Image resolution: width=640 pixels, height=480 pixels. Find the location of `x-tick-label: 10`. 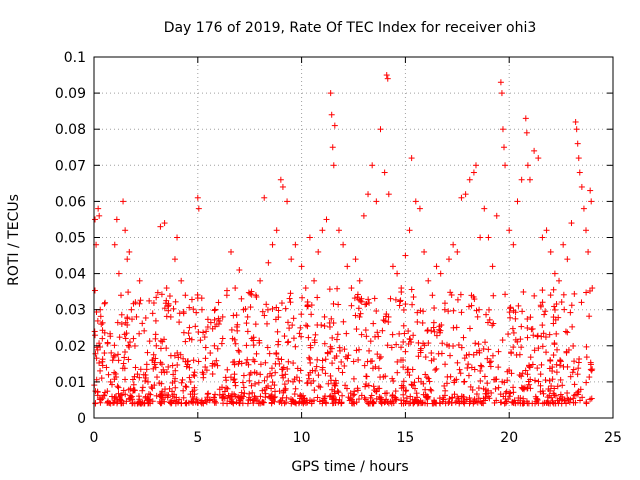

x-tick-label: 10 is located at coordinates (302, 438).